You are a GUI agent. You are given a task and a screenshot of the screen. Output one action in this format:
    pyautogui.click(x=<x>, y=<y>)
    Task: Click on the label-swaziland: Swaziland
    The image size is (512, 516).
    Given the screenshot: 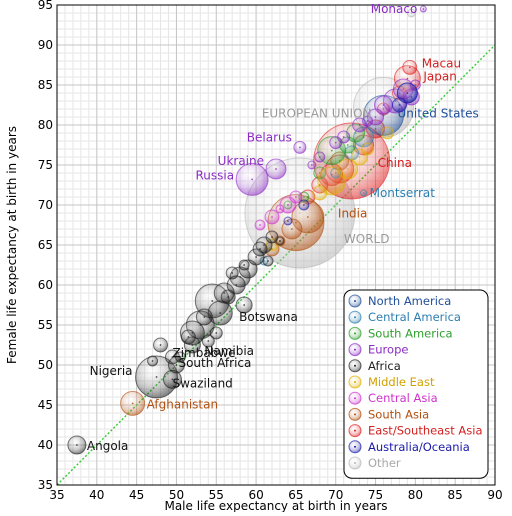 What is the action you would take?
    pyautogui.click(x=202, y=383)
    